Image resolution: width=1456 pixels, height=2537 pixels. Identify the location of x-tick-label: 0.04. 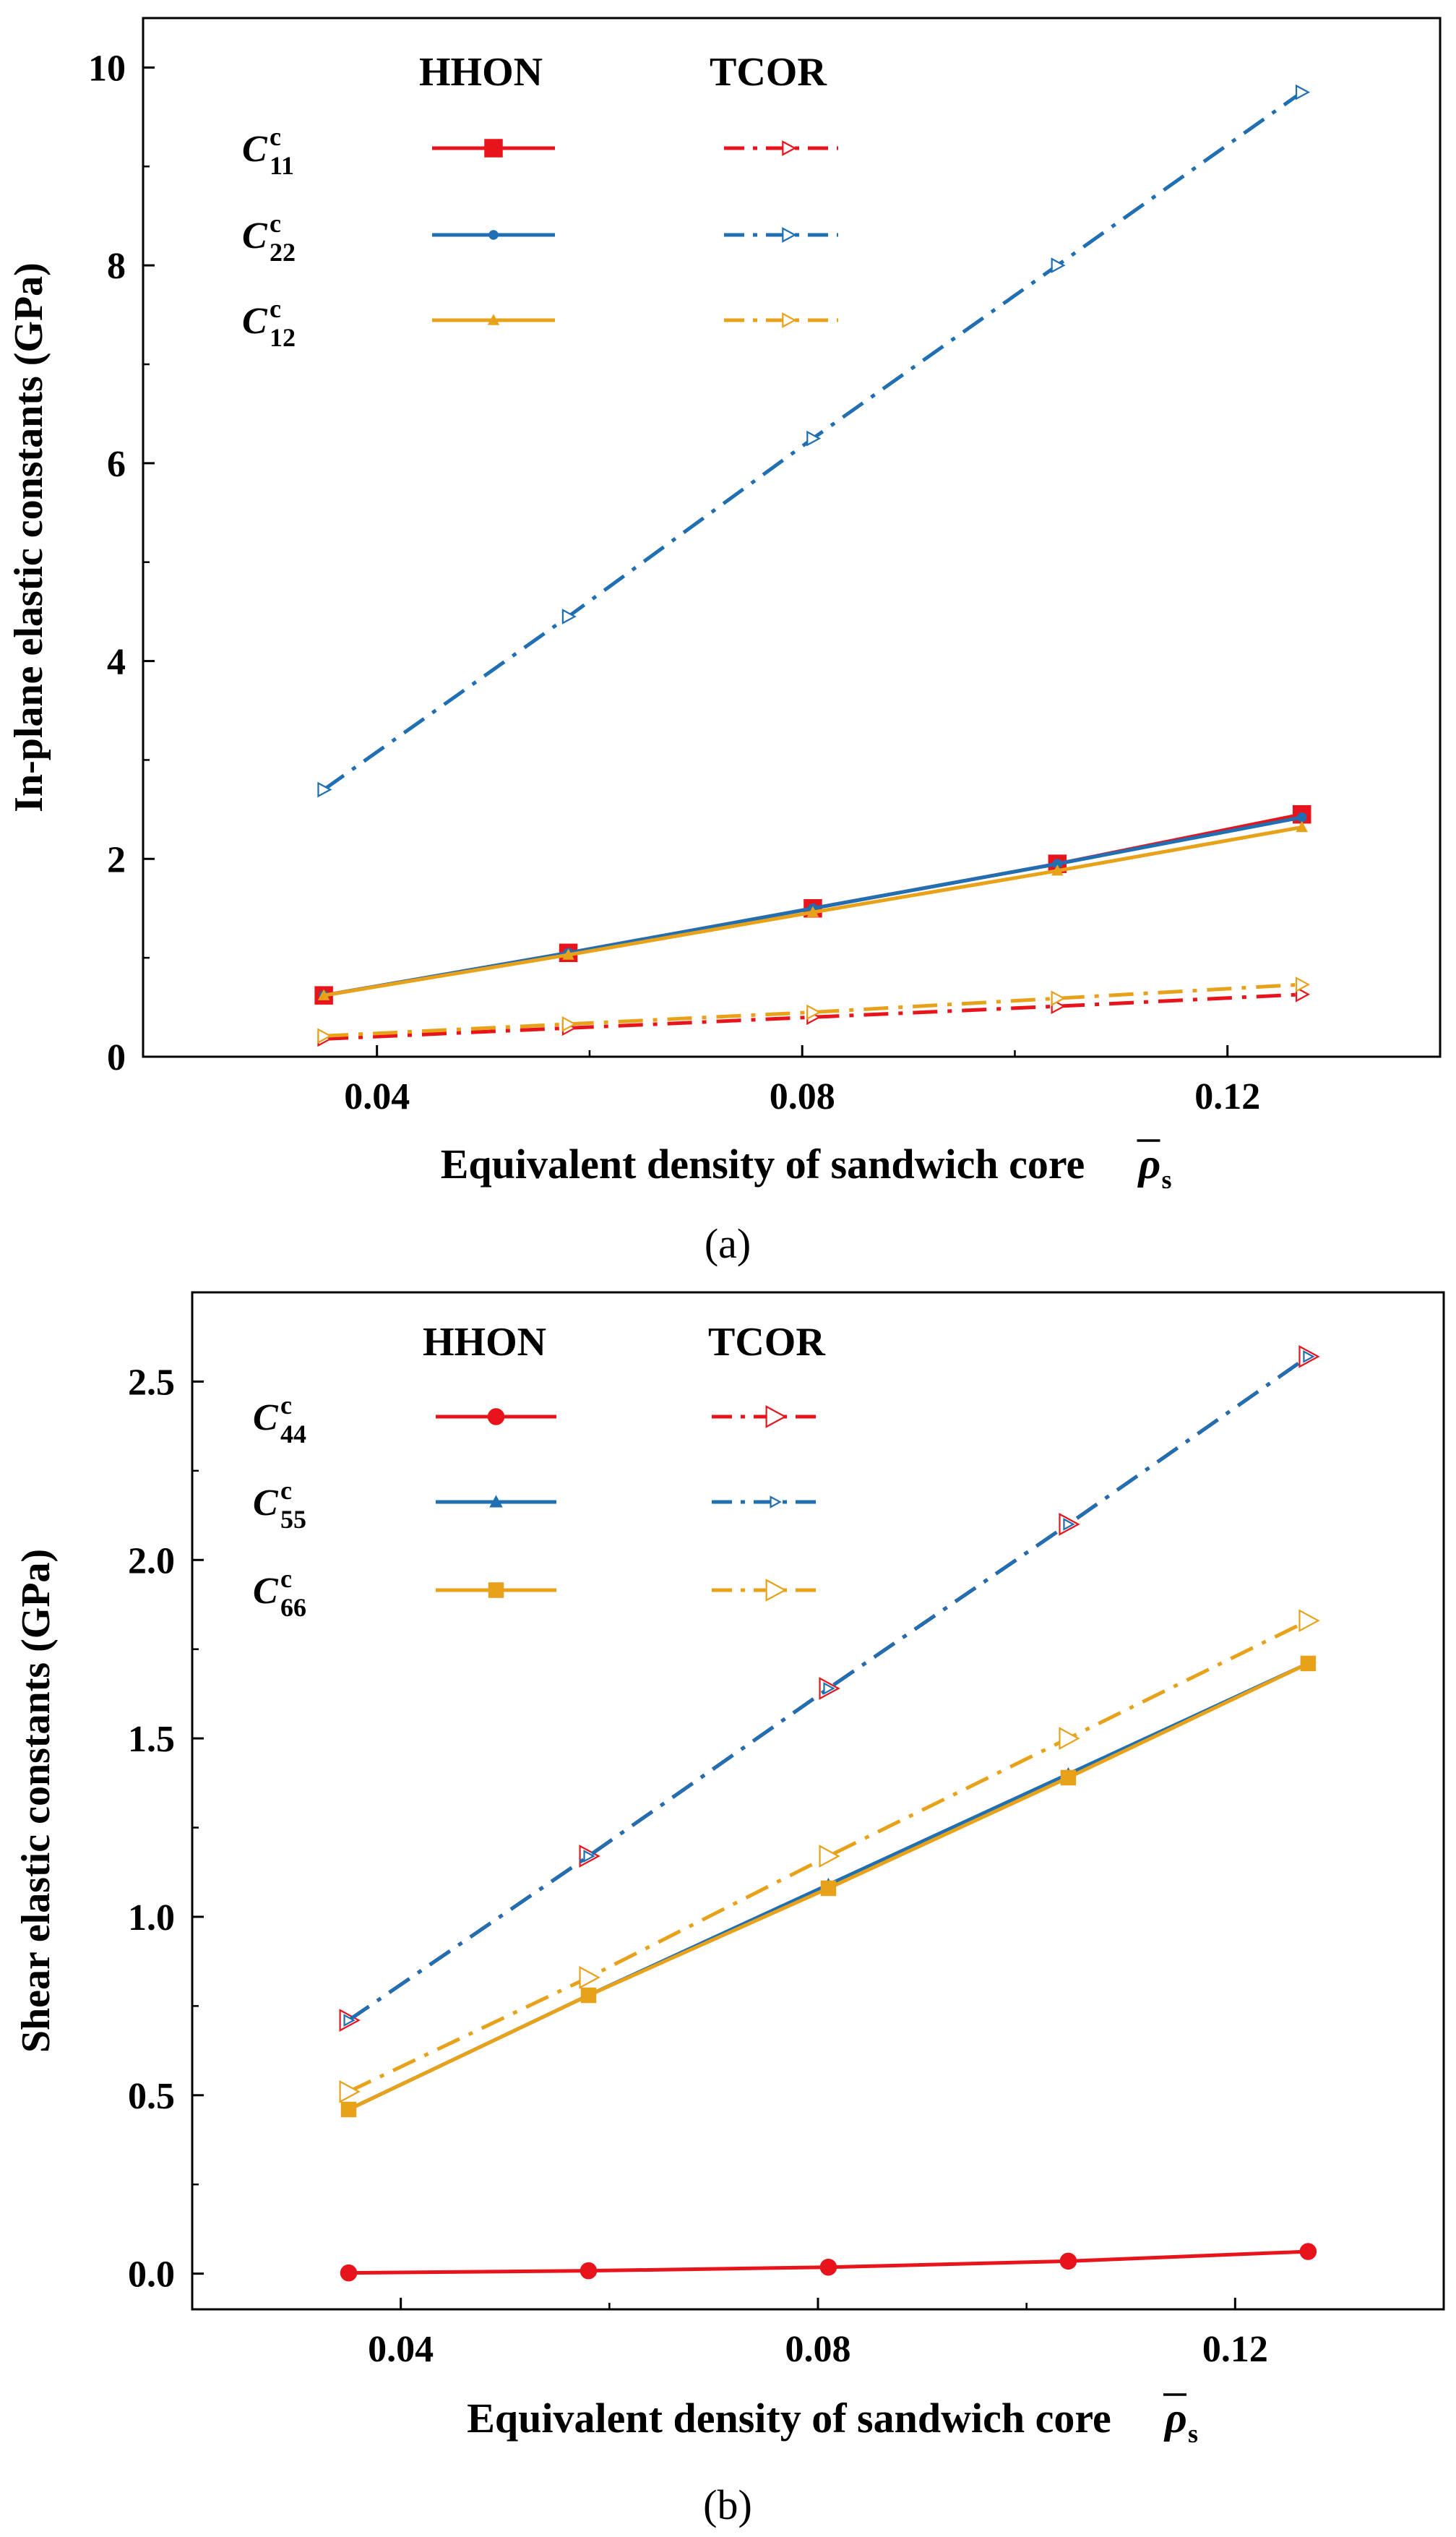
(377, 1096).